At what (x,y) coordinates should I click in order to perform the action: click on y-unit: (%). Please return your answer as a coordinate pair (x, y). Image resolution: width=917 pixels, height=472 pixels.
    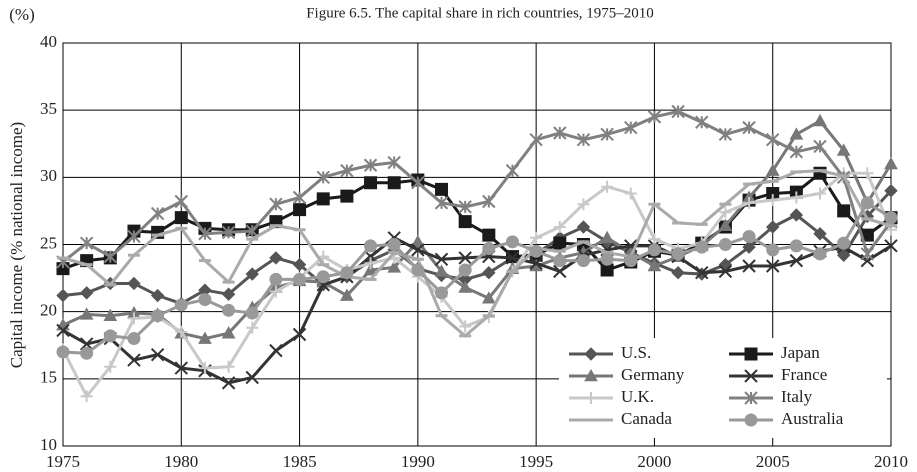
    Looking at the image, I should click on (21, 14).